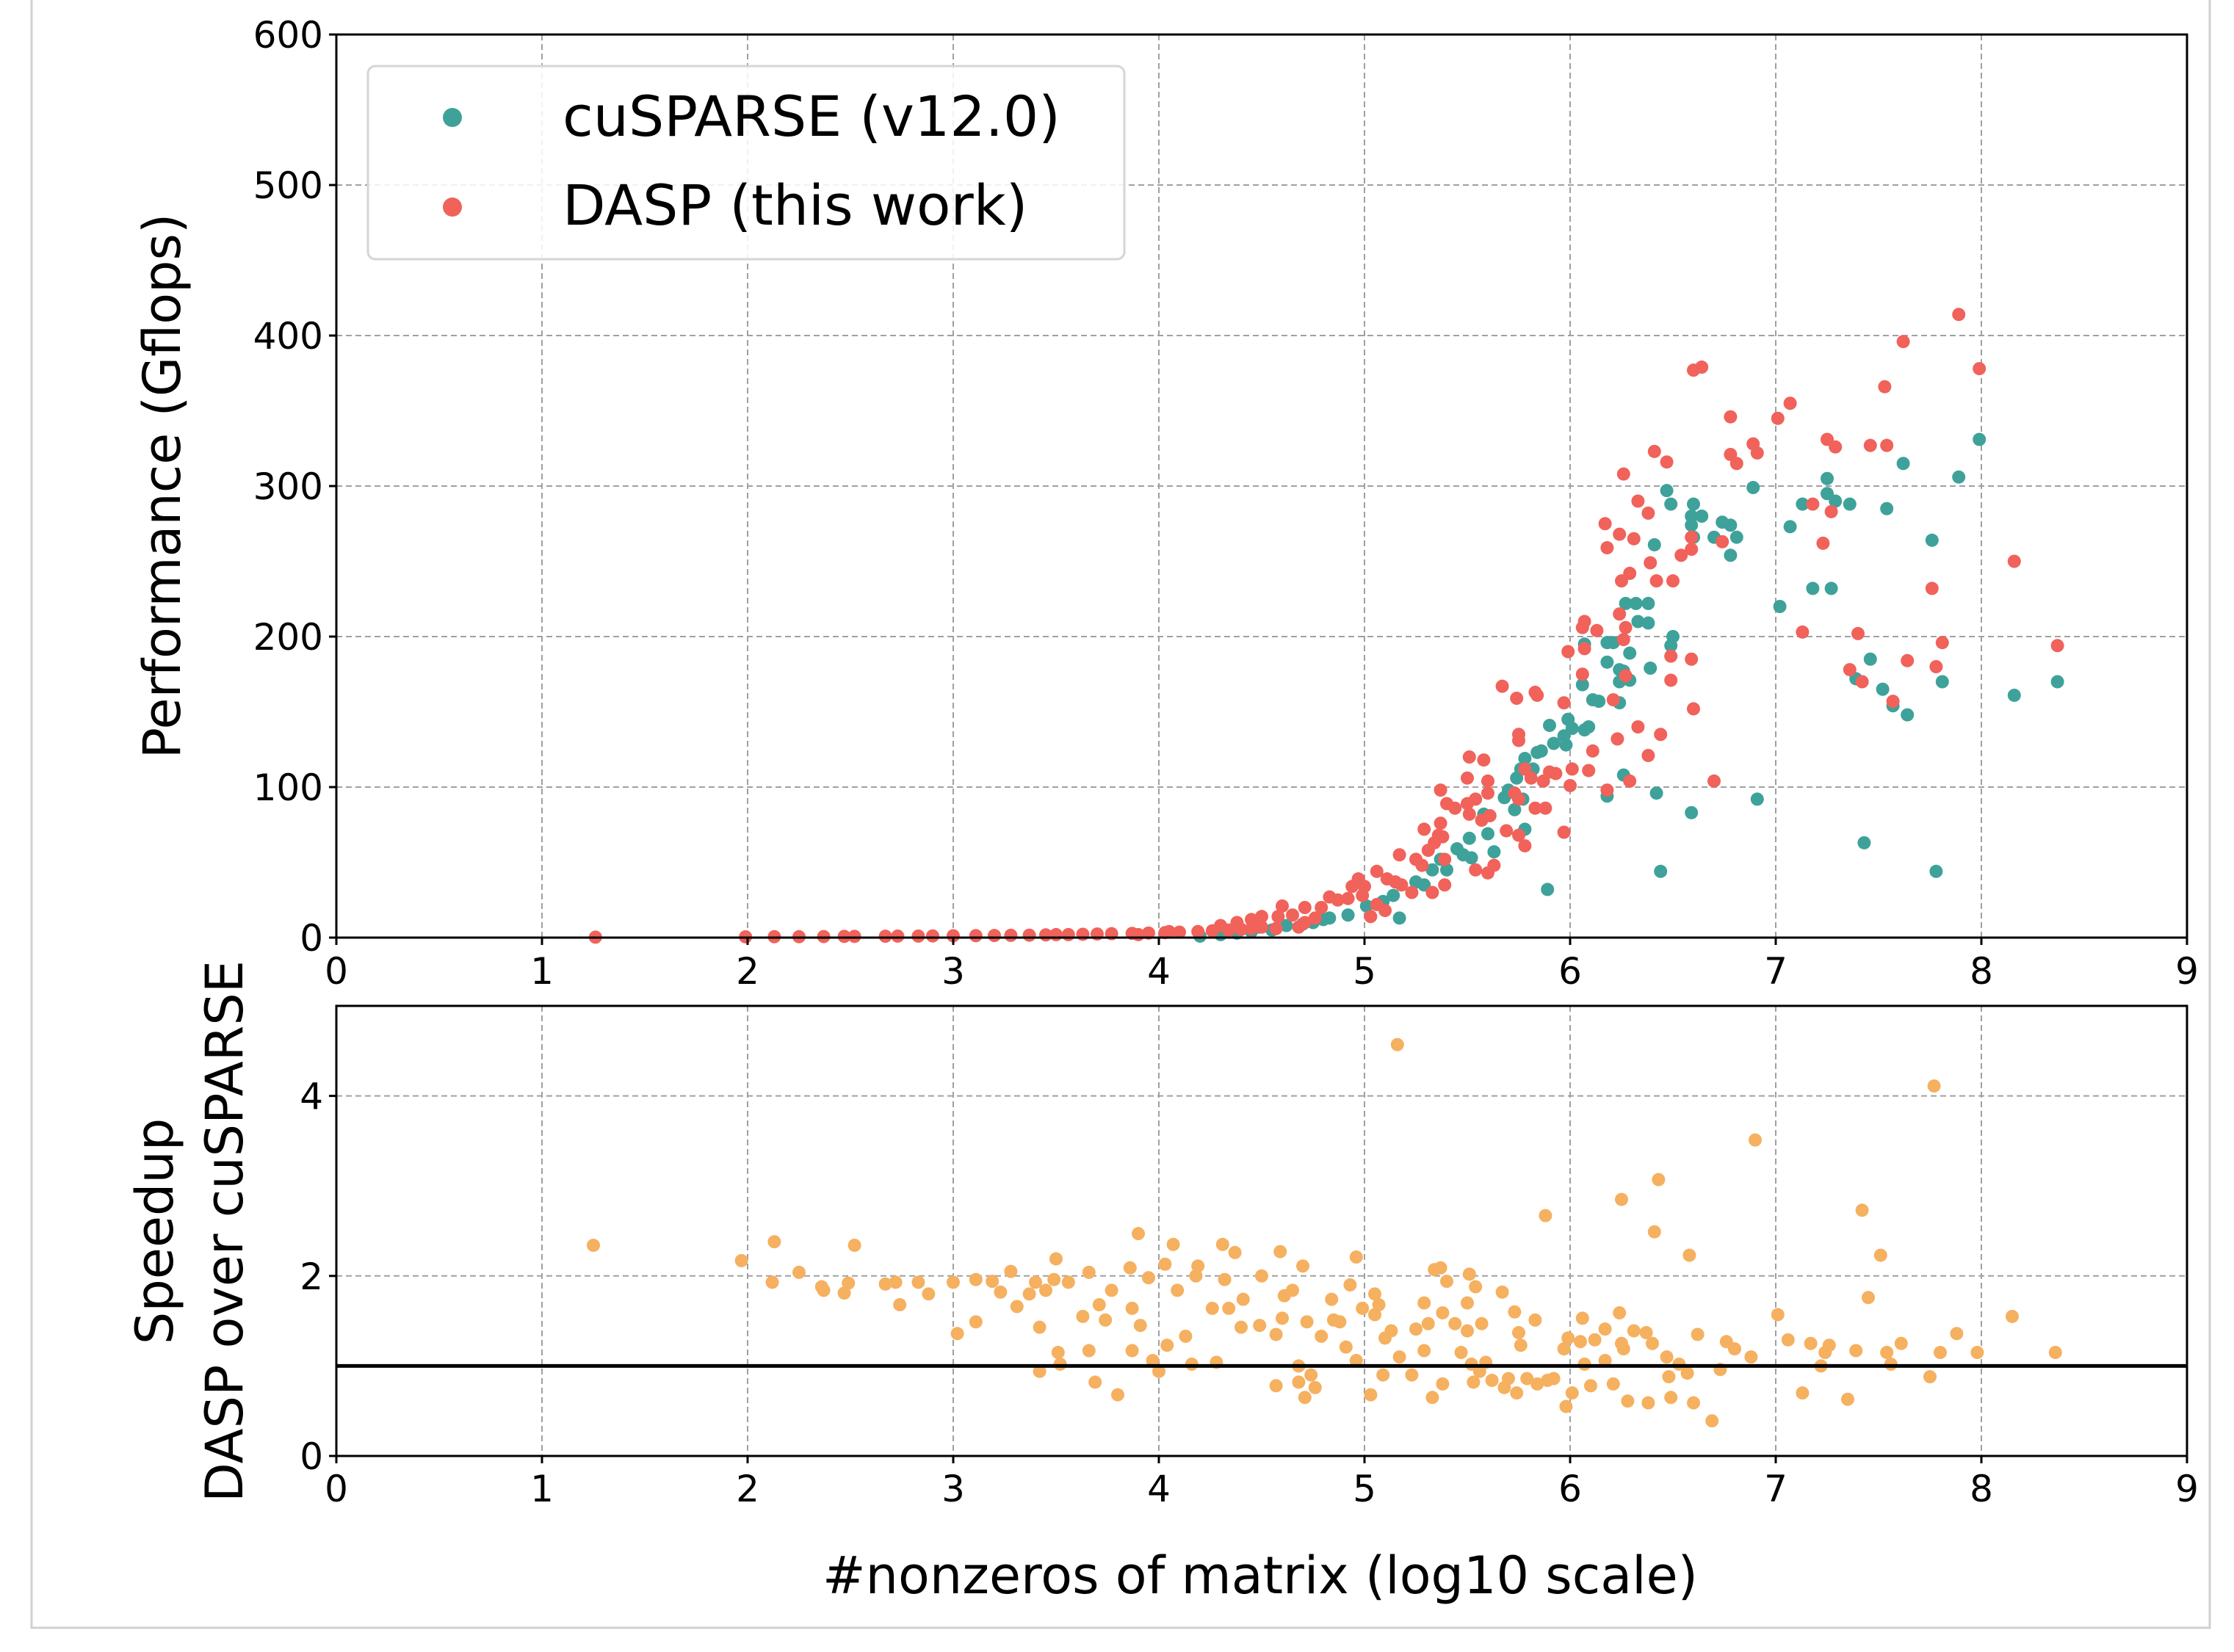 This screenshot has width=2234, height=1652. I want to click on y-tick-label: 600, so click(288, 35).